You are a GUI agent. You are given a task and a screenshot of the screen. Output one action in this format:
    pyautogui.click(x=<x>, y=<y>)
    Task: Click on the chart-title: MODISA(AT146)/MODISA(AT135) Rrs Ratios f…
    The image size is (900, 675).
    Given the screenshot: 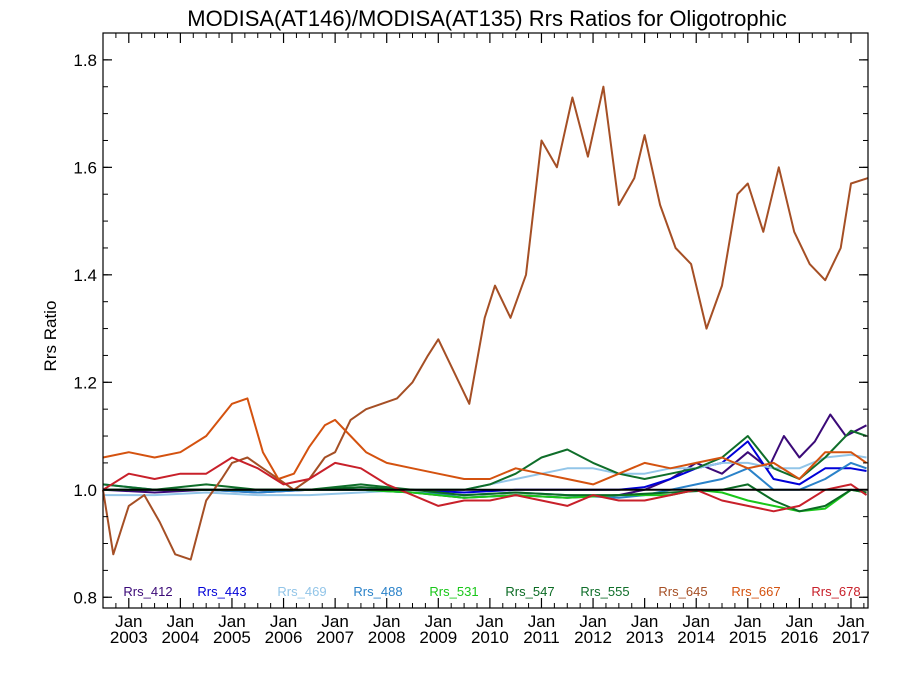 What is the action you would take?
    pyautogui.click(x=486, y=18)
    